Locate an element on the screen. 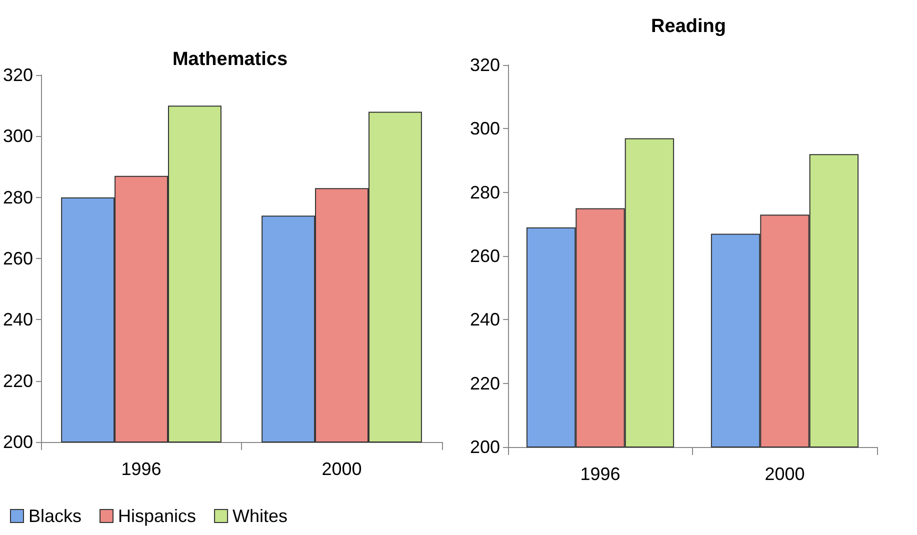 The width and height of the screenshot is (917, 535). legend-label: Whites is located at coordinates (260, 516).